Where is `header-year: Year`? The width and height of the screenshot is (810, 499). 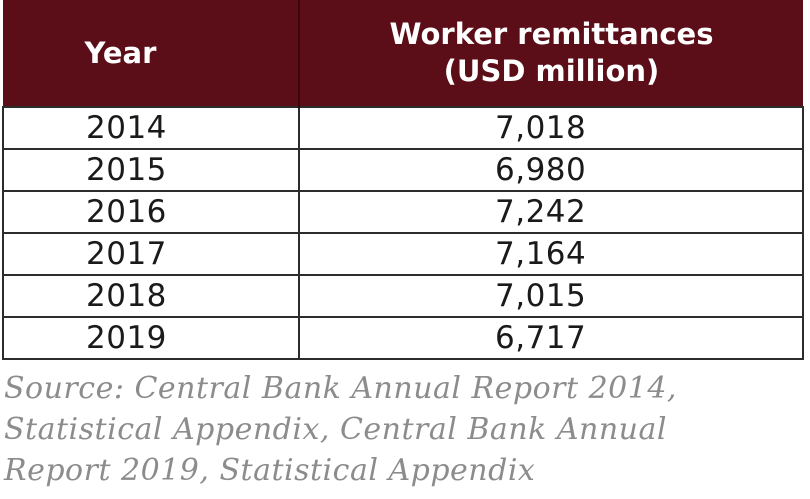
header-year: Year is located at coordinates (151, 53).